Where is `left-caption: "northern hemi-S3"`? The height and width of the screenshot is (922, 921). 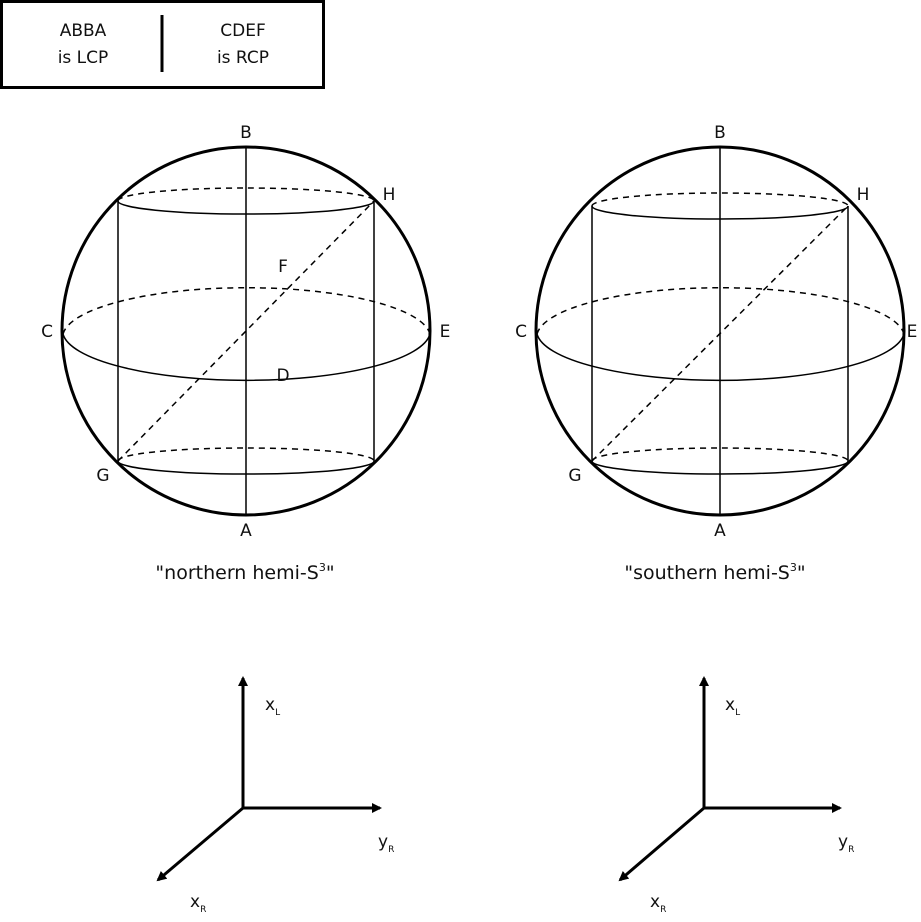
left-caption: "northern hemi-S3" is located at coordinates (244, 572).